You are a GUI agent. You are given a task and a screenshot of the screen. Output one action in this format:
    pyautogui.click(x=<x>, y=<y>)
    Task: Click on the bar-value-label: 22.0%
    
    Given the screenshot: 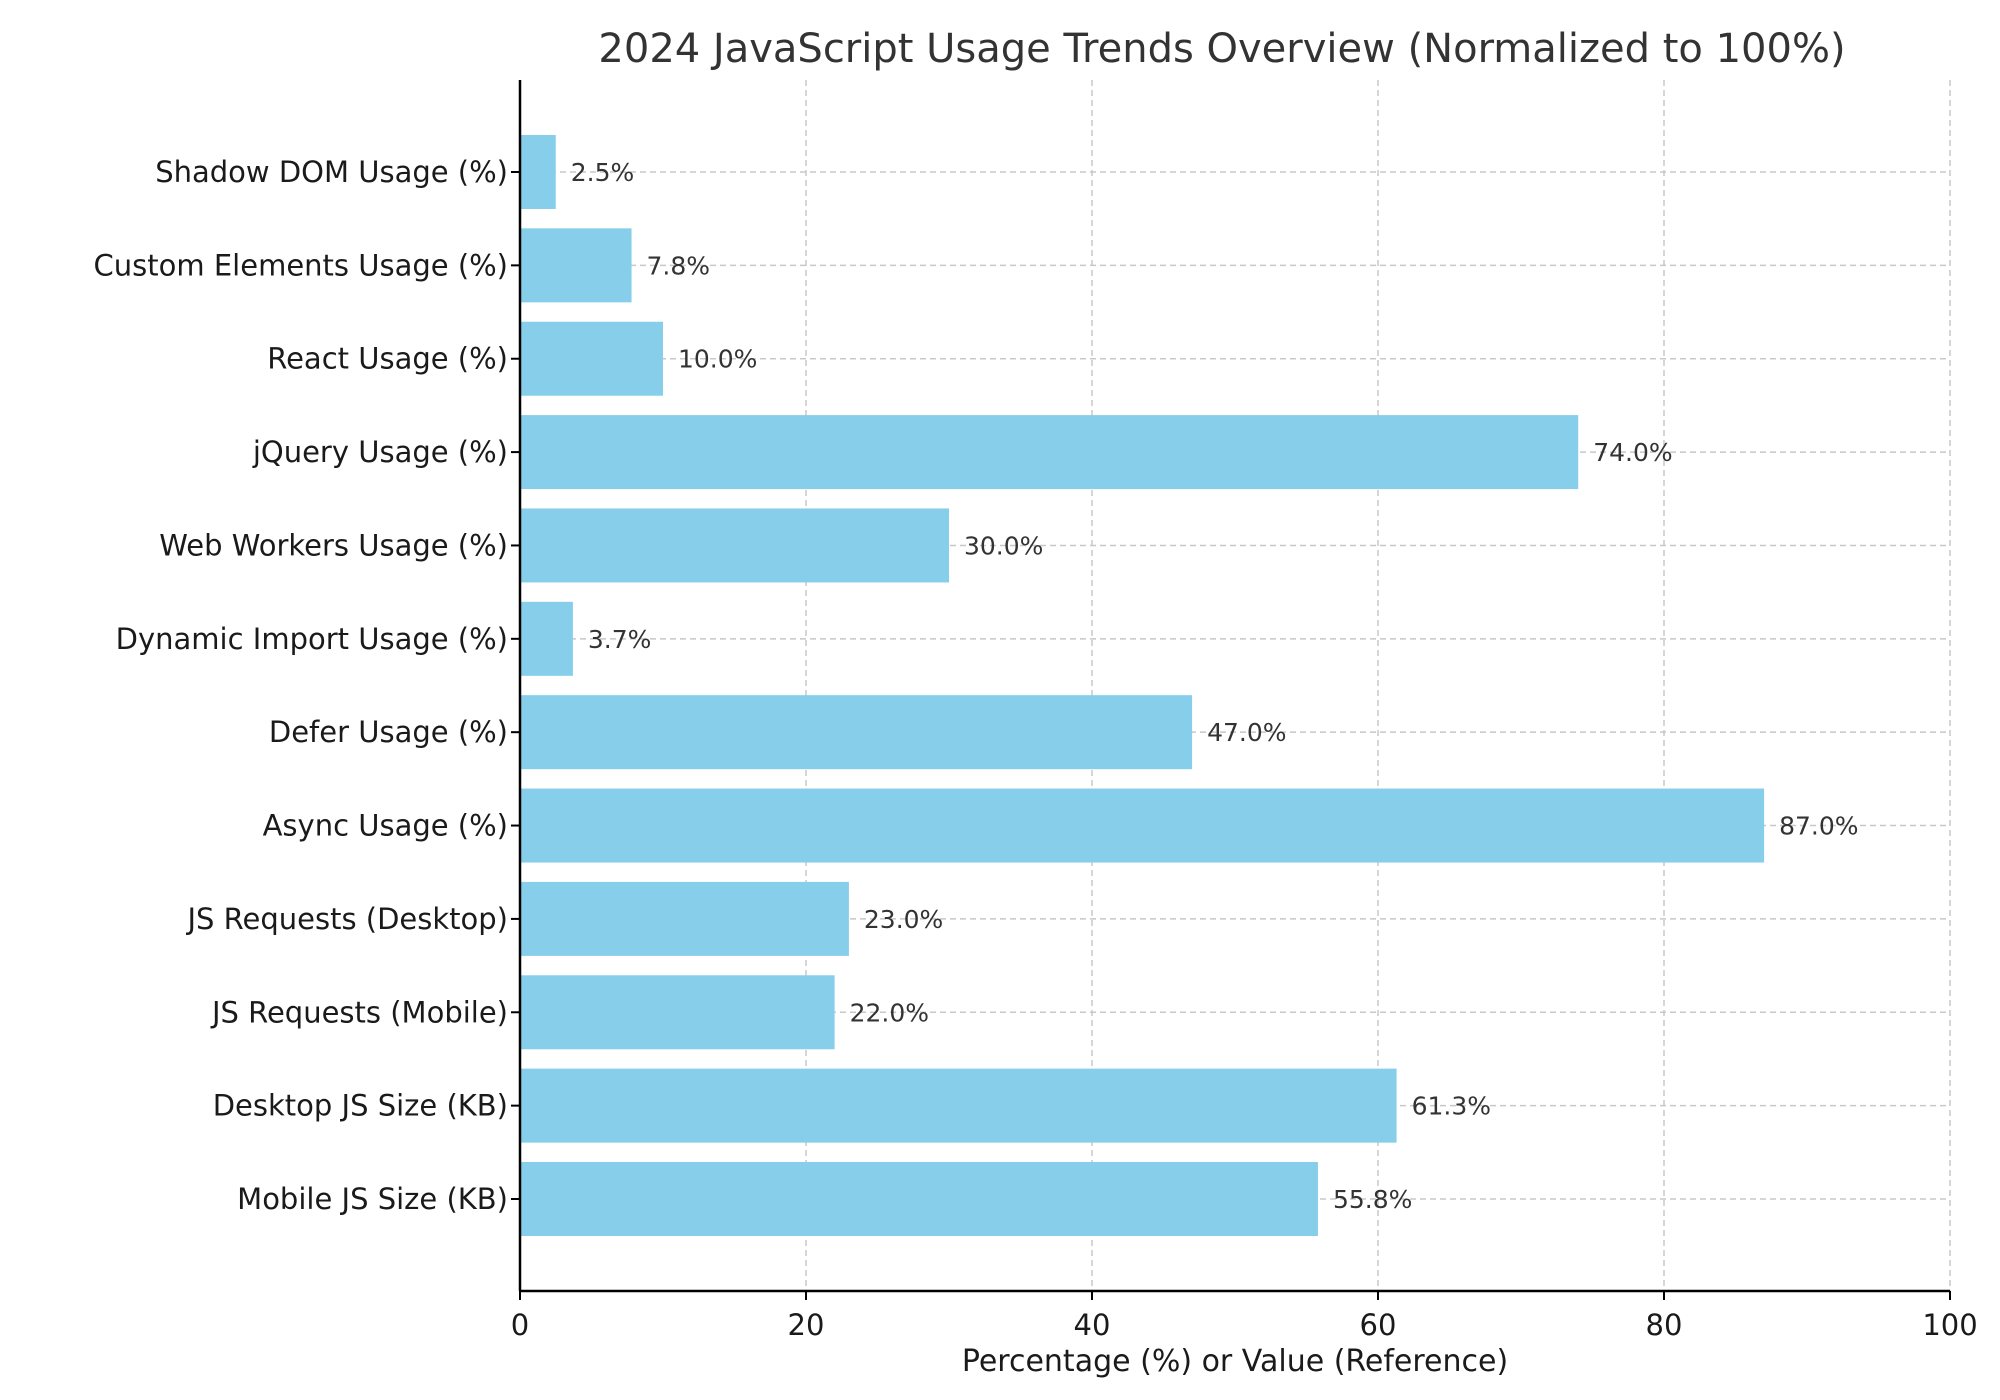 What is the action you would take?
    pyautogui.click(x=889, y=1012)
    